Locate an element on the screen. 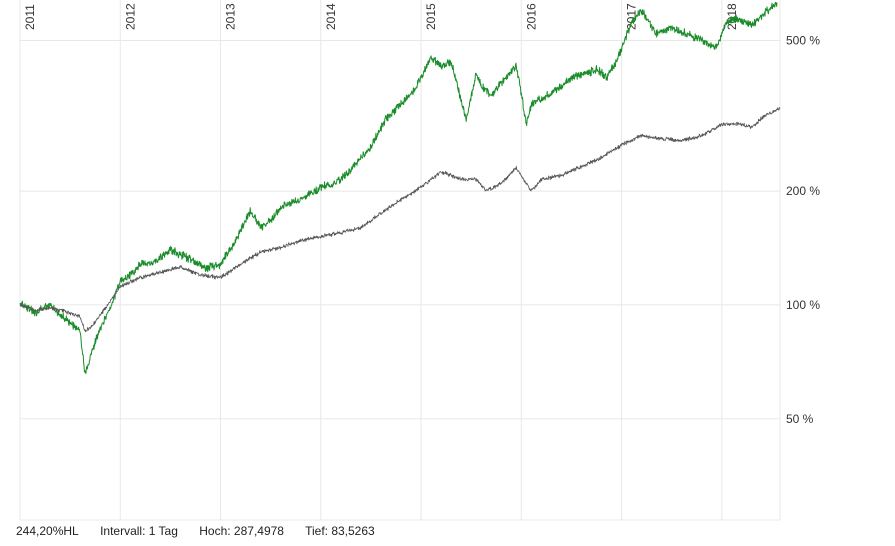  year-tick-label: 2012 is located at coordinates (130, 16).